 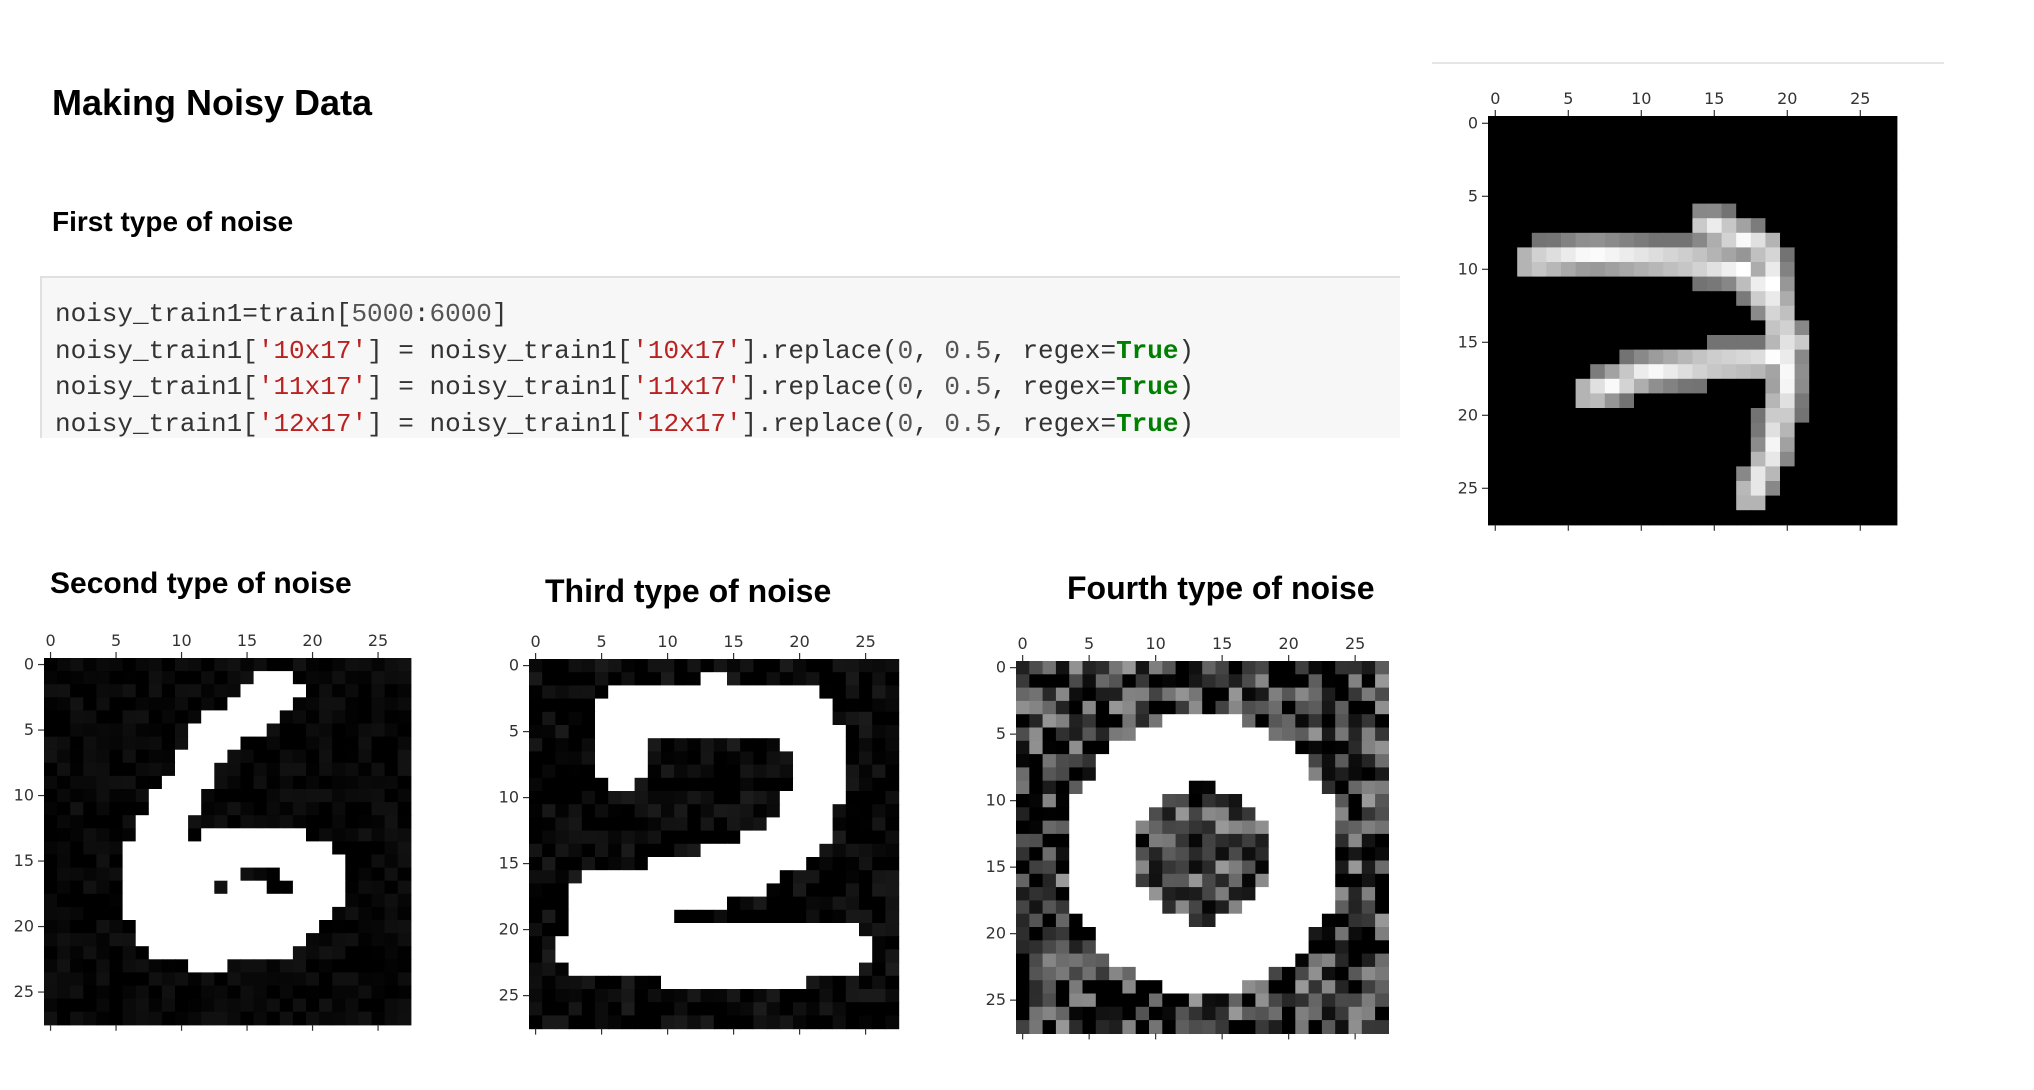 What do you see at coordinates (1222, 643) in the screenshot?
I see `x-tick-label: 15` at bounding box center [1222, 643].